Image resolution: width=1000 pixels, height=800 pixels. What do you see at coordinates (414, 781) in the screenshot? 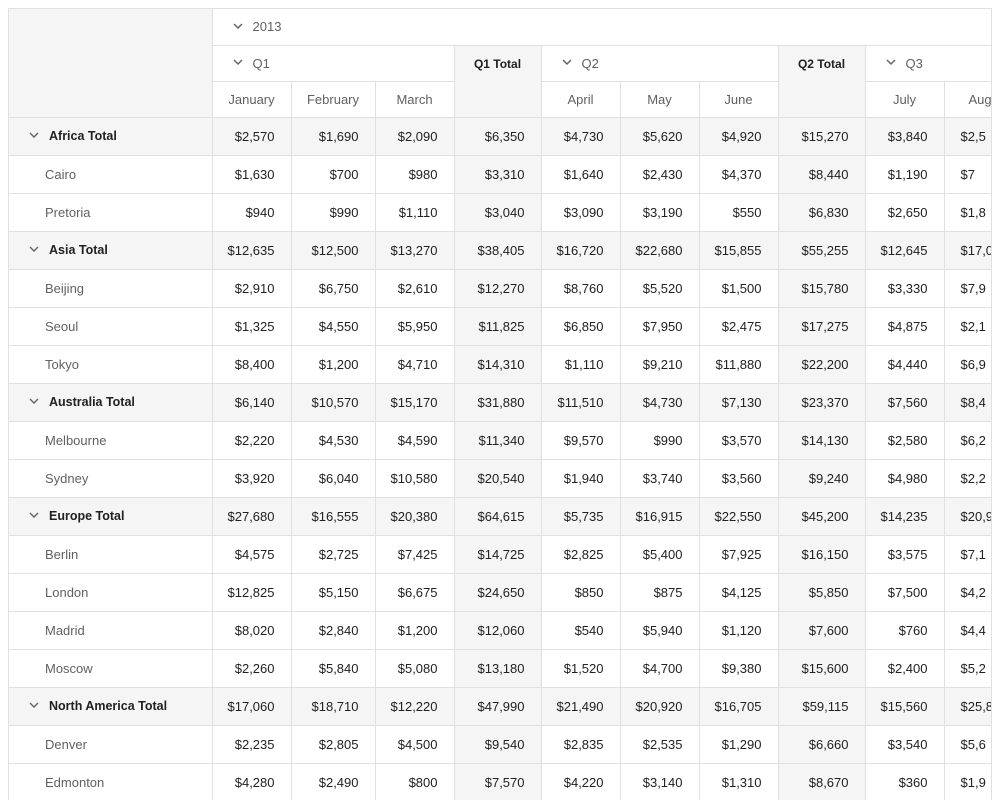
I see `value-cell: $800` at bounding box center [414, 781].